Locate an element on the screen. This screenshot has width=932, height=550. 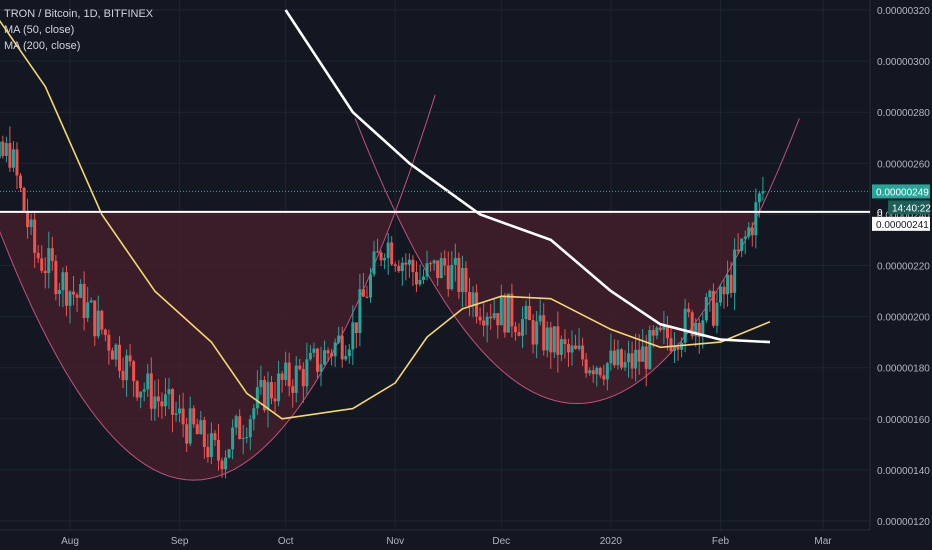
y-tick-label: 0.00000200 is located at coordinates (903, 318).